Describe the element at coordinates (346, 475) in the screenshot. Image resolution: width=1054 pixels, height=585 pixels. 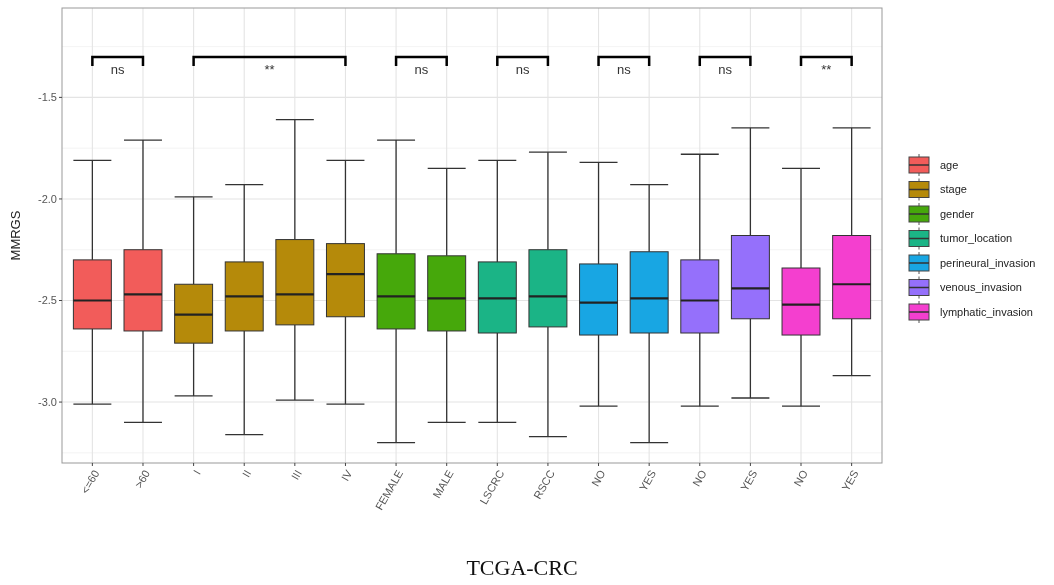
I see `x-tick-label: IV` at that location.